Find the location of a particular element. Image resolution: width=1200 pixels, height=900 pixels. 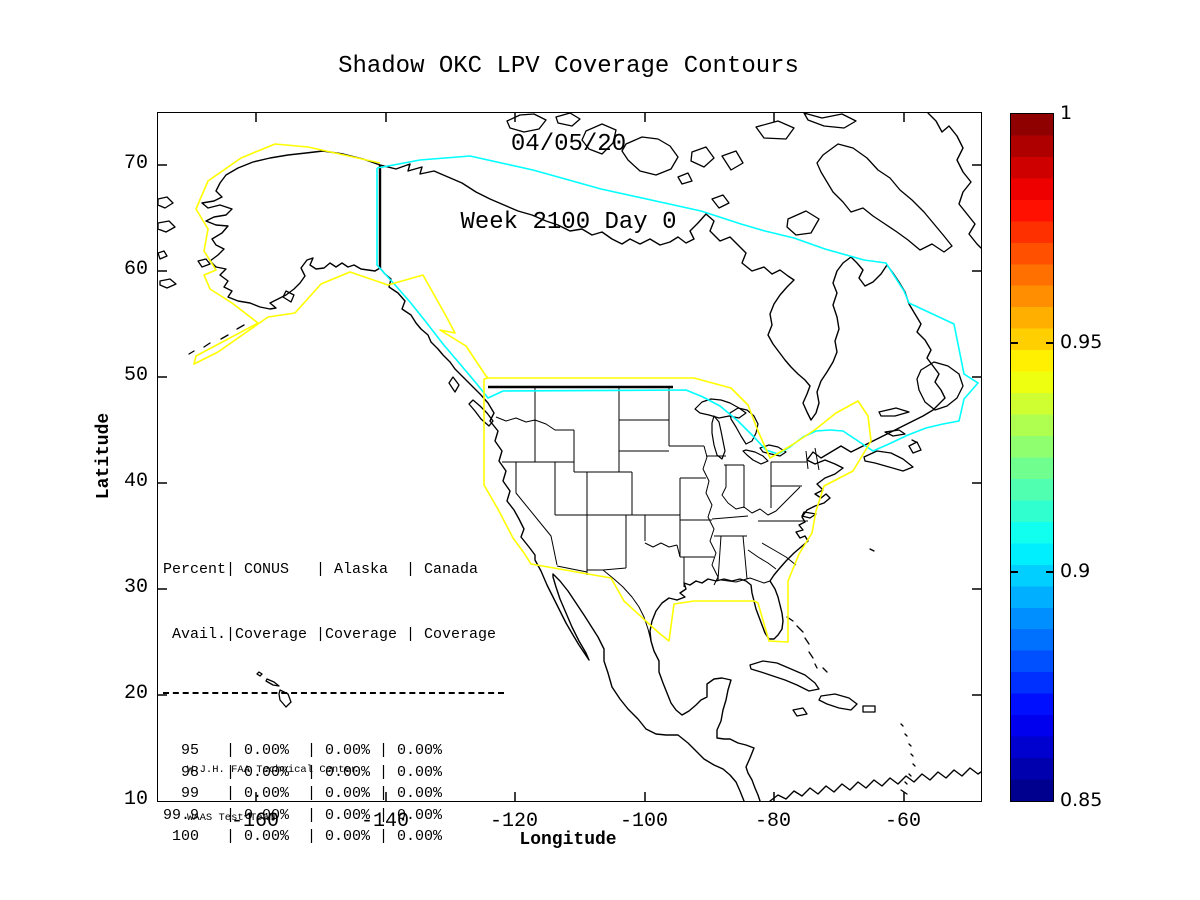

coastline-greenland is located at coordinates (954, 181).